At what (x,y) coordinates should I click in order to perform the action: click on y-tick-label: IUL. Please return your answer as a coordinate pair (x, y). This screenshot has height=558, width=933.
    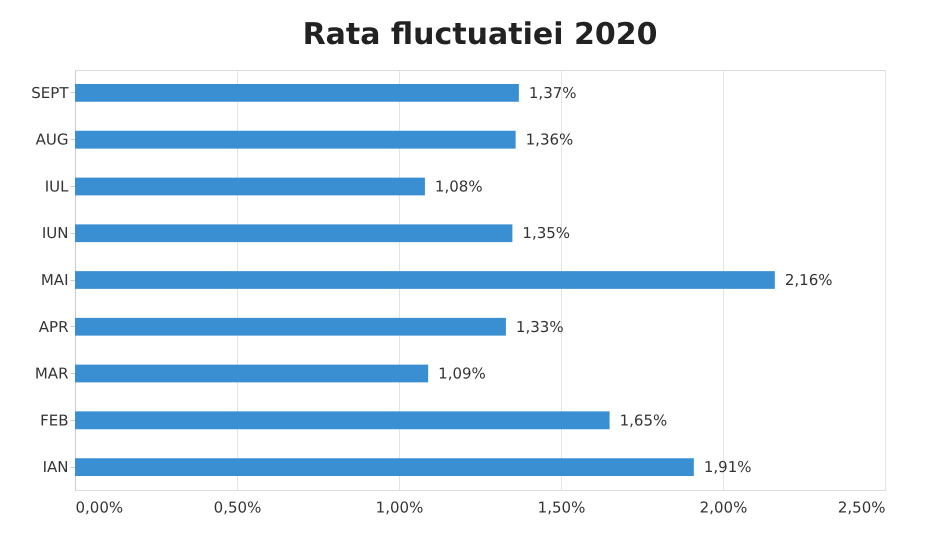
    Looking at the image, I should click on (57, 186).